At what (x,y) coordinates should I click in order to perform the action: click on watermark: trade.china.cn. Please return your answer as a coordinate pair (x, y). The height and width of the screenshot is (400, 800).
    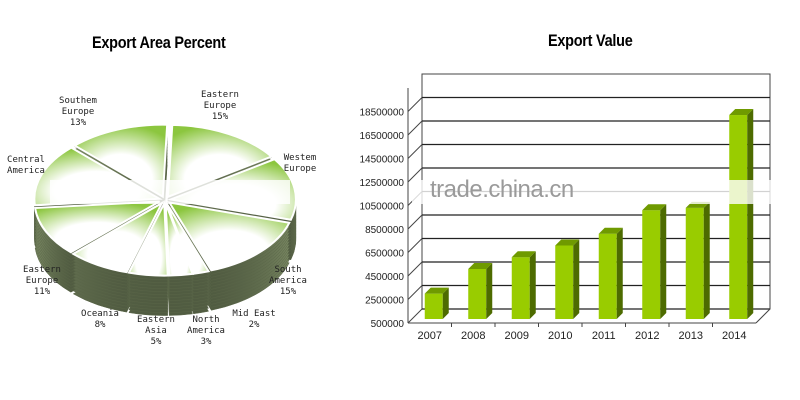
    Looking at the image, I should click on (502, 189).